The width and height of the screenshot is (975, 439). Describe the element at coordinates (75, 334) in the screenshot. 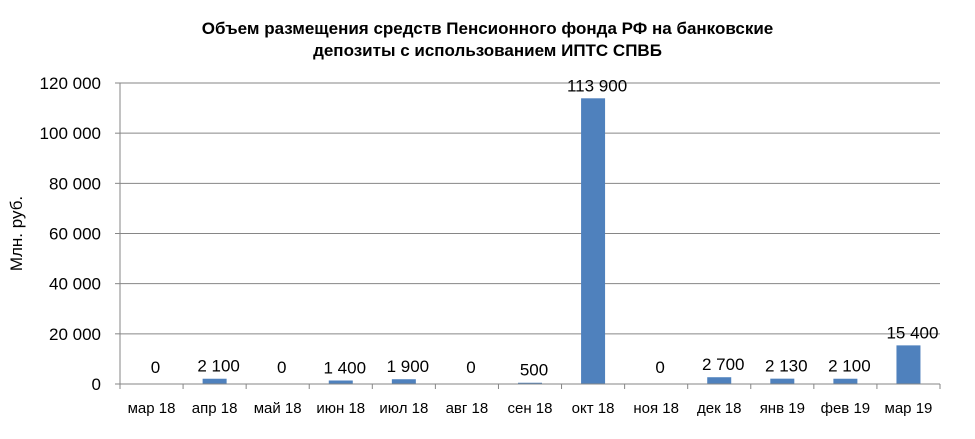

I see `y-tick-label: 20 000` at that location.